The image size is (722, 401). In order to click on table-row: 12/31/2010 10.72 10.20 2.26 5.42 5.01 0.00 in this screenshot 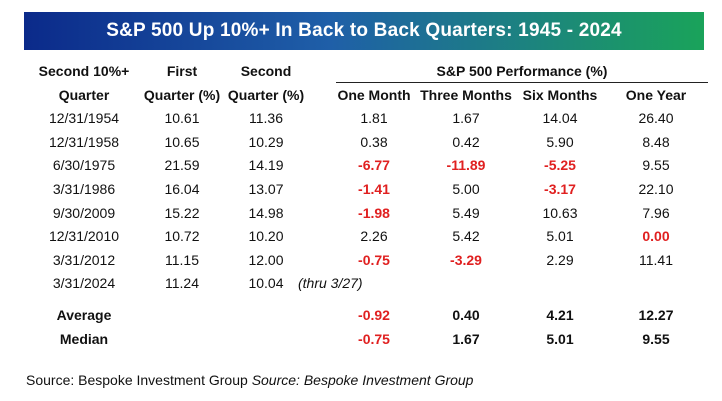, I will do `click(365, 237)`.